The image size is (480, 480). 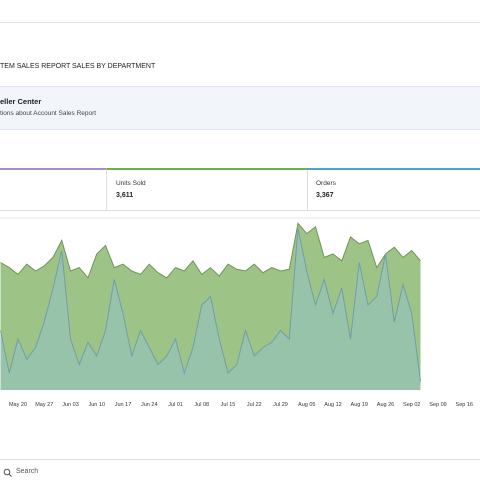 What do you see at coordinates (332, 405) in the screenshot?
I see `x-tick-label: Aug 12` at bounding box center [332, 405].